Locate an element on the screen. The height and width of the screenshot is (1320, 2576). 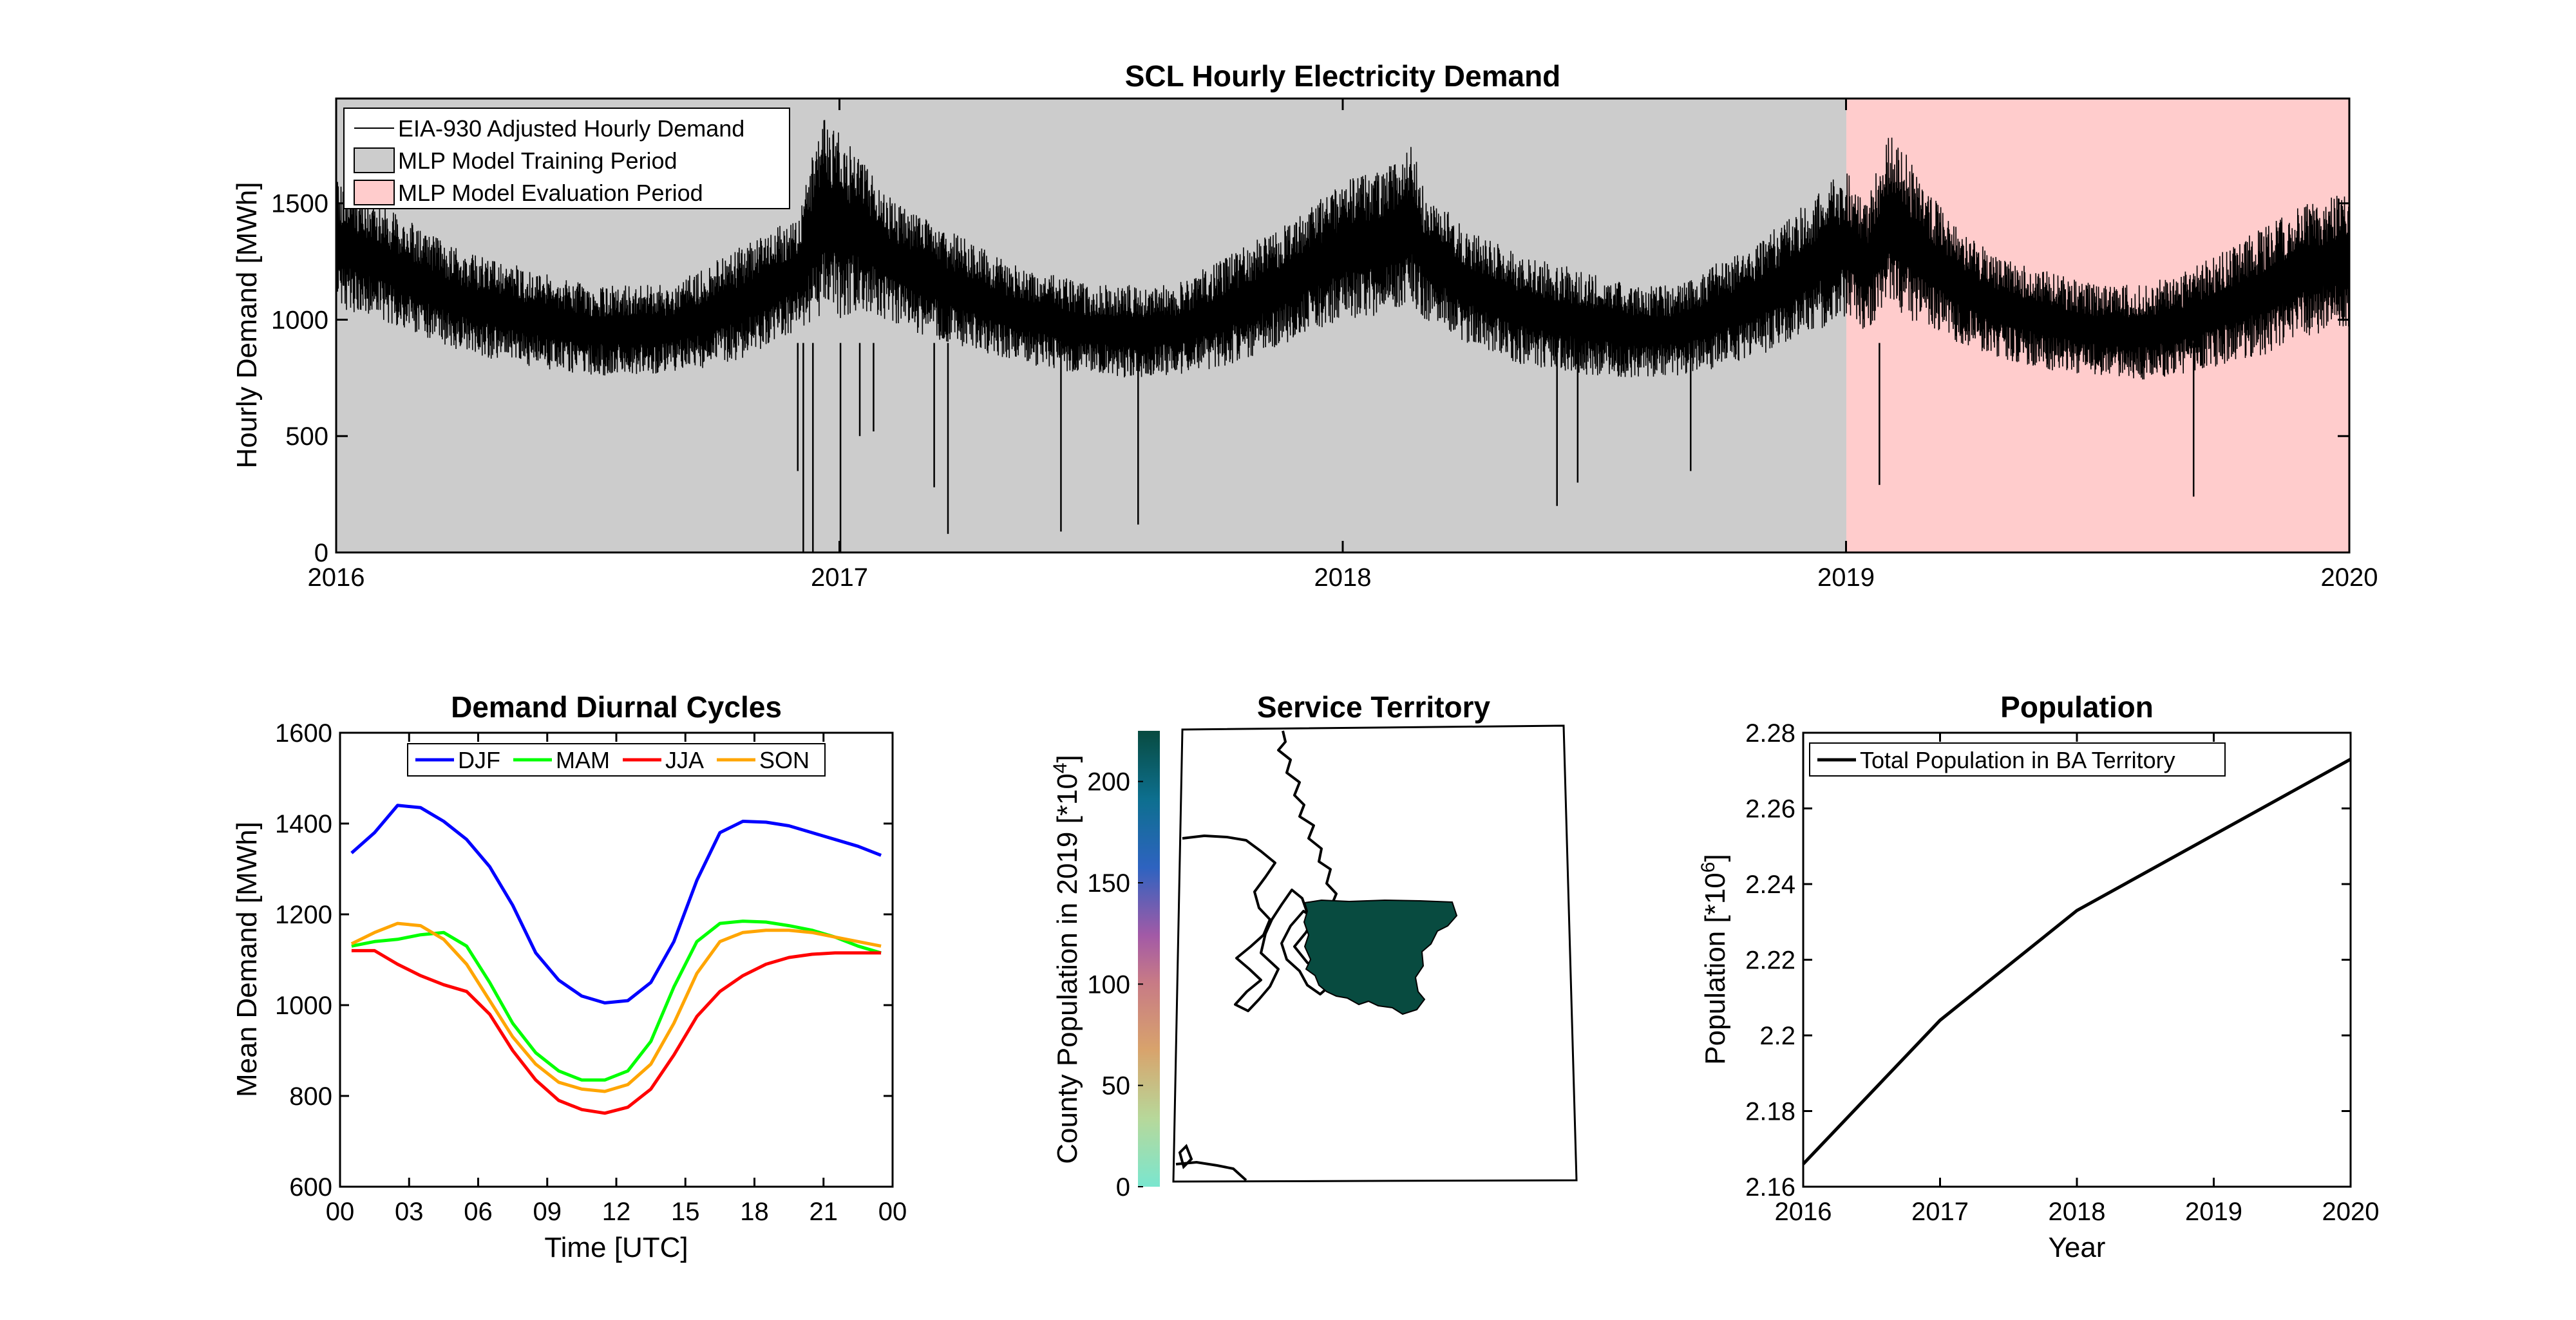
population-x-axis-label: Year is located at coordinates (2077, 1247).